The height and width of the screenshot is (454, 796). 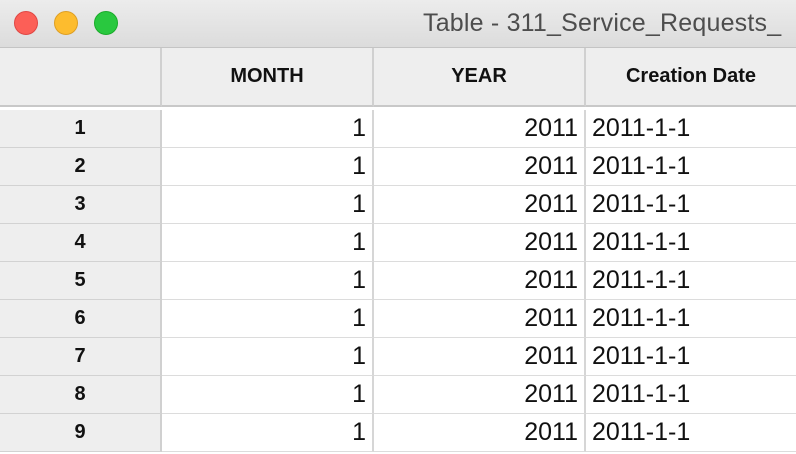 I want to click on window-title: Table - 311_Service_Requests_, so click(x=602, y=23).